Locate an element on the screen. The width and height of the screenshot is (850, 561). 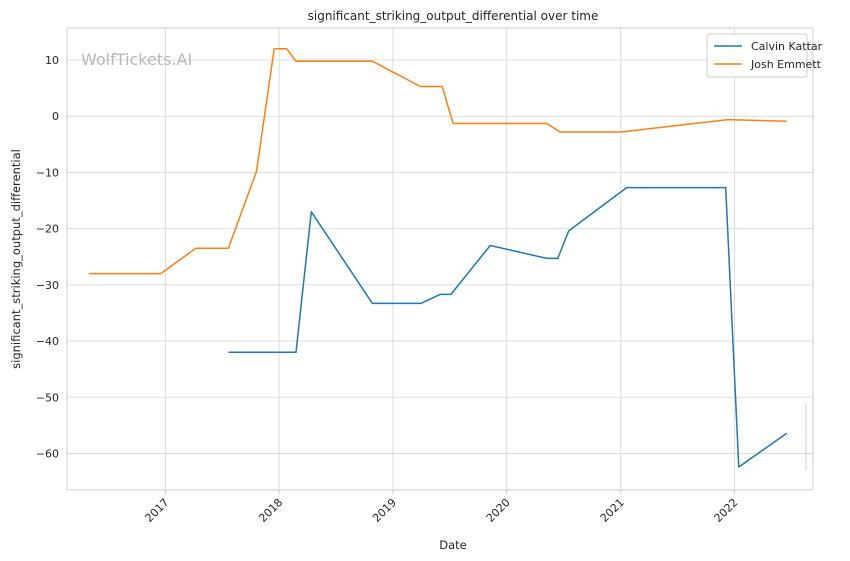
y-tick-label: −60 is located at coordinates (47, 453).